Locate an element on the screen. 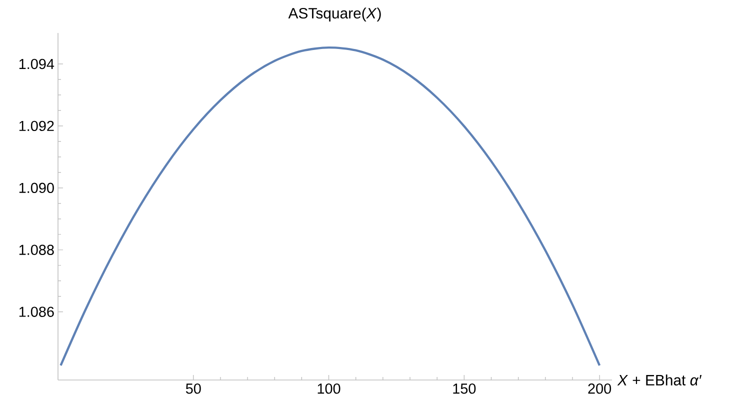 The image size is (750, 415). x-tick-label: 50 is located at coordinates (193, 389).